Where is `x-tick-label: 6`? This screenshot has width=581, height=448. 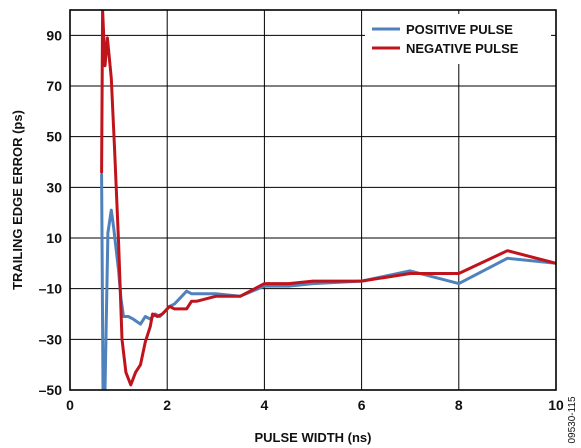 x-tick-label: 6 is located at coordinates (362, 405).